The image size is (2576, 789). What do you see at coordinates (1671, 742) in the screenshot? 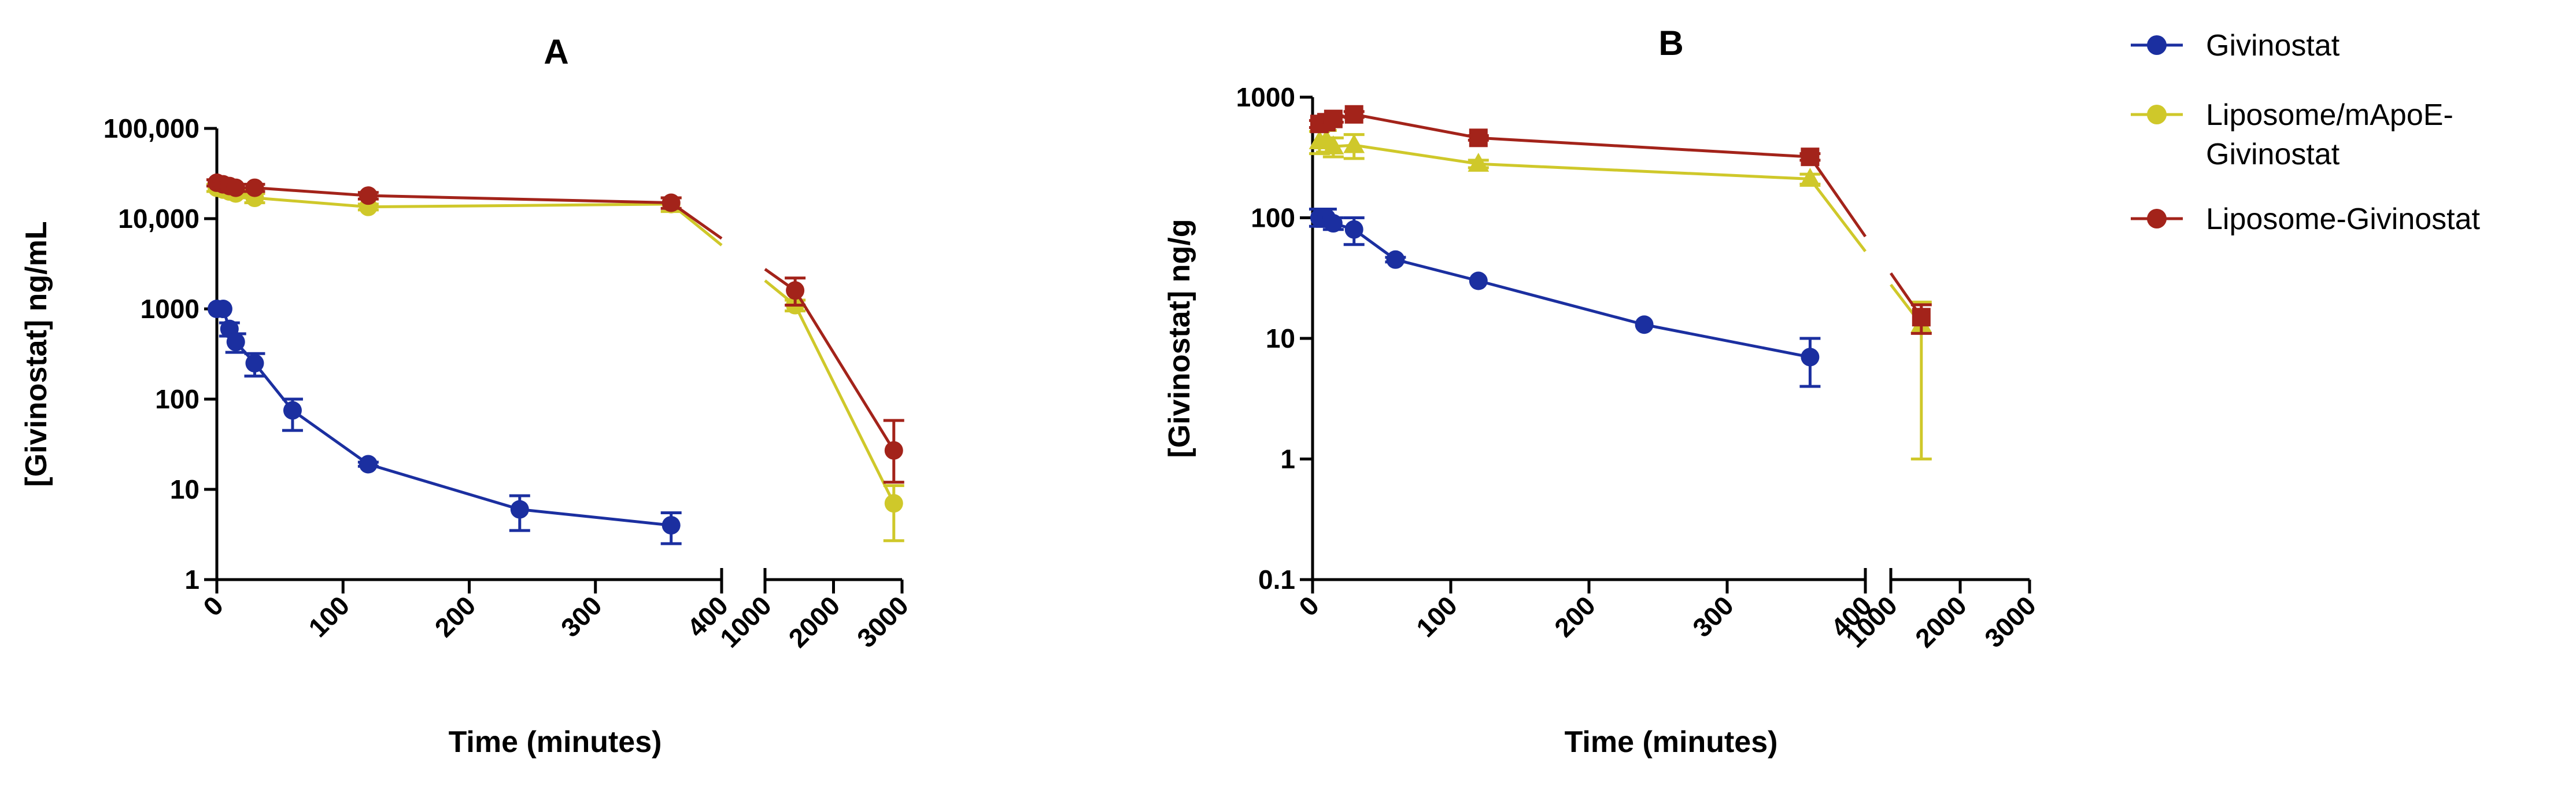
I see `panel-b-x-axis-title: Time (minutes)` at bounding box center [1671, 742].